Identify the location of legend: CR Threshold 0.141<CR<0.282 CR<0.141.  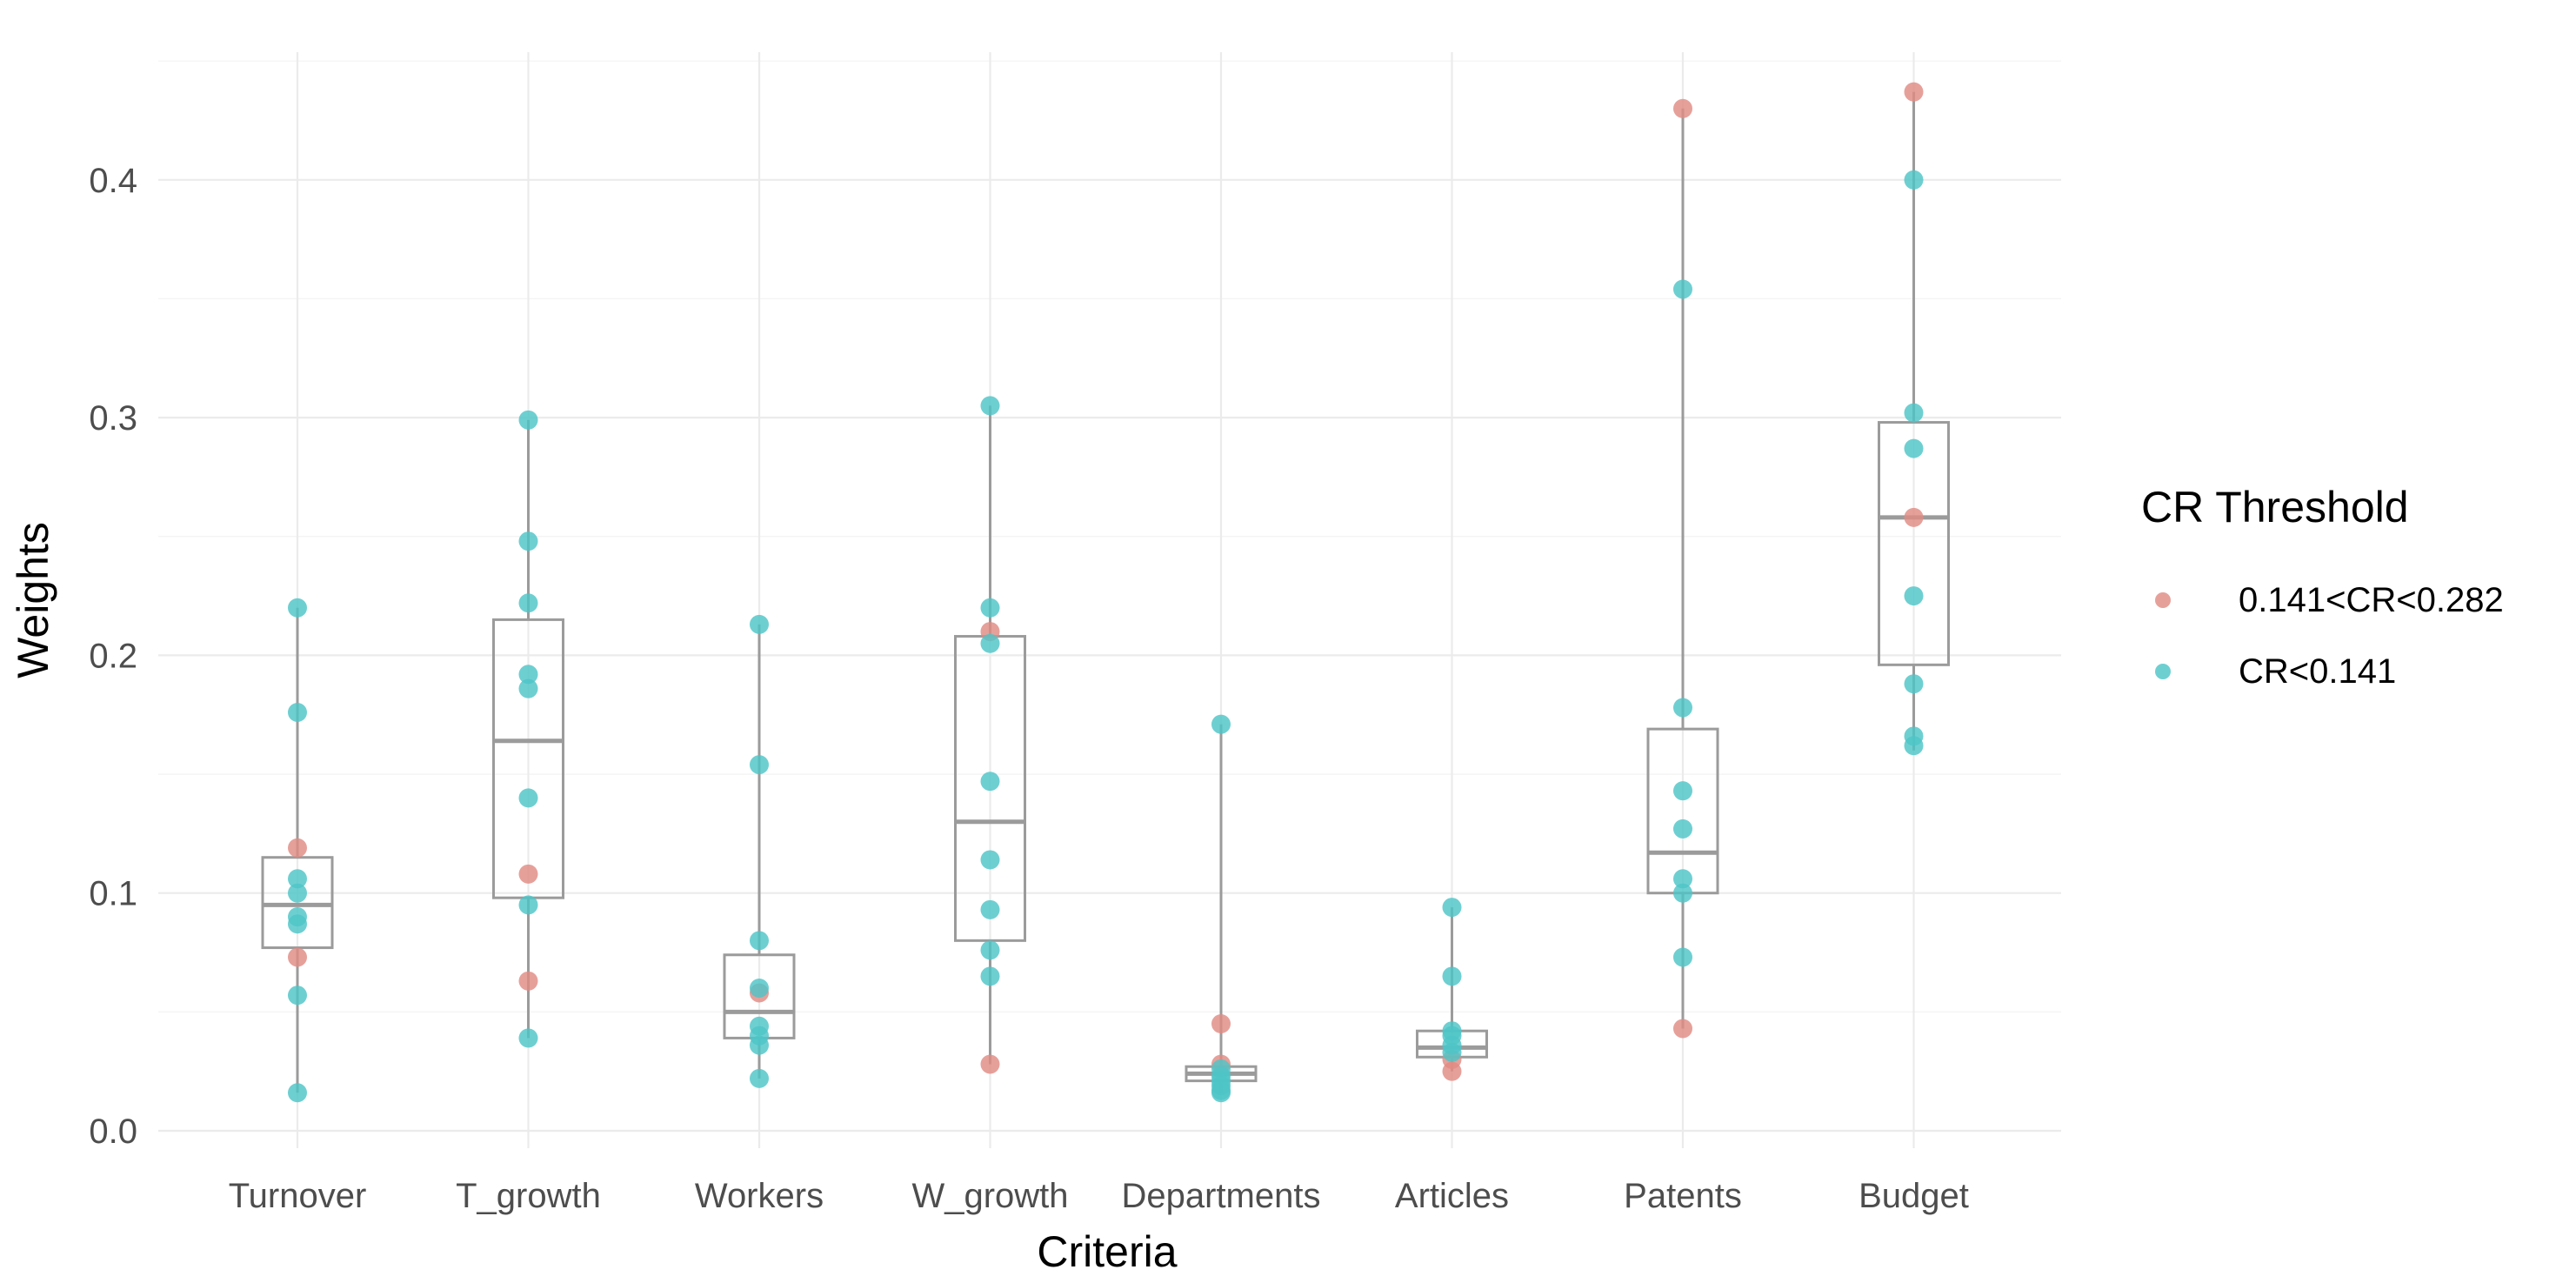
(2322, 587).